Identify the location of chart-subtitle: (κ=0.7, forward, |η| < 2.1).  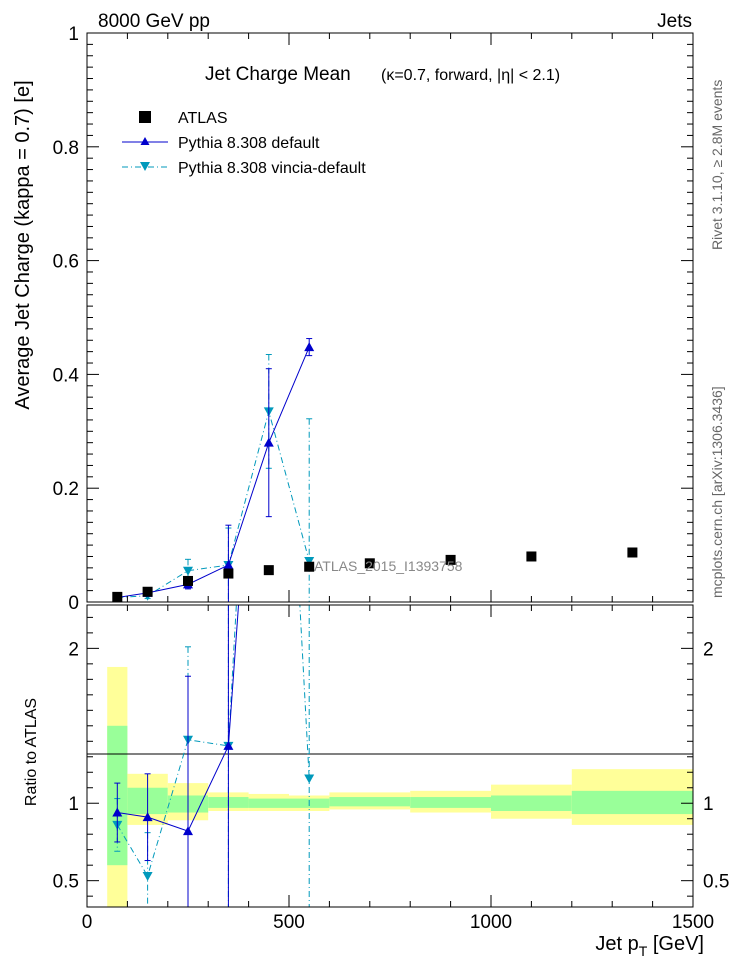
(470, 75).